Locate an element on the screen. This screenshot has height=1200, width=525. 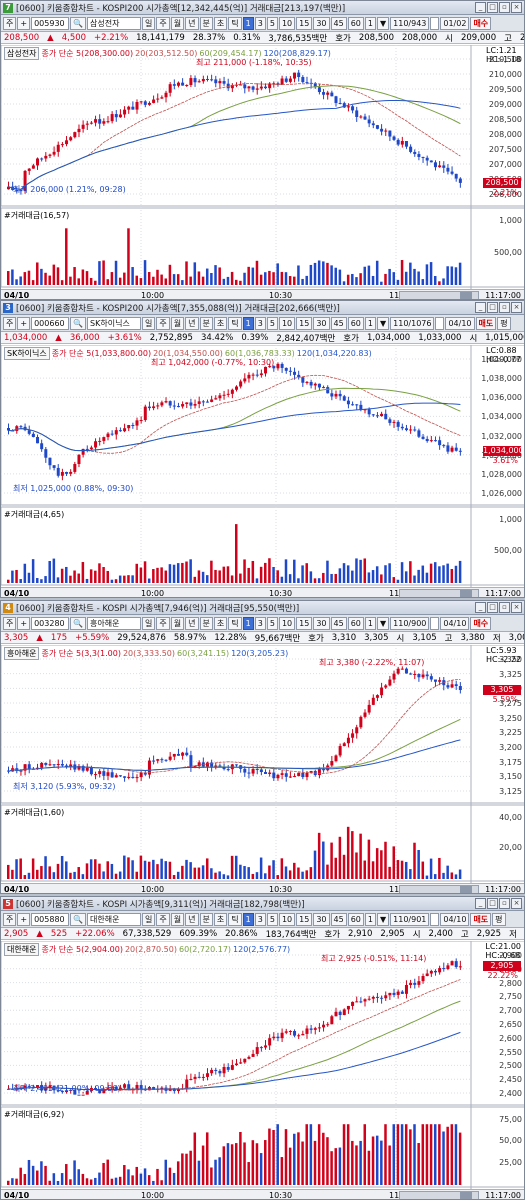
stock-name-field: 흥아해운 is located at coordinates (114, 623).